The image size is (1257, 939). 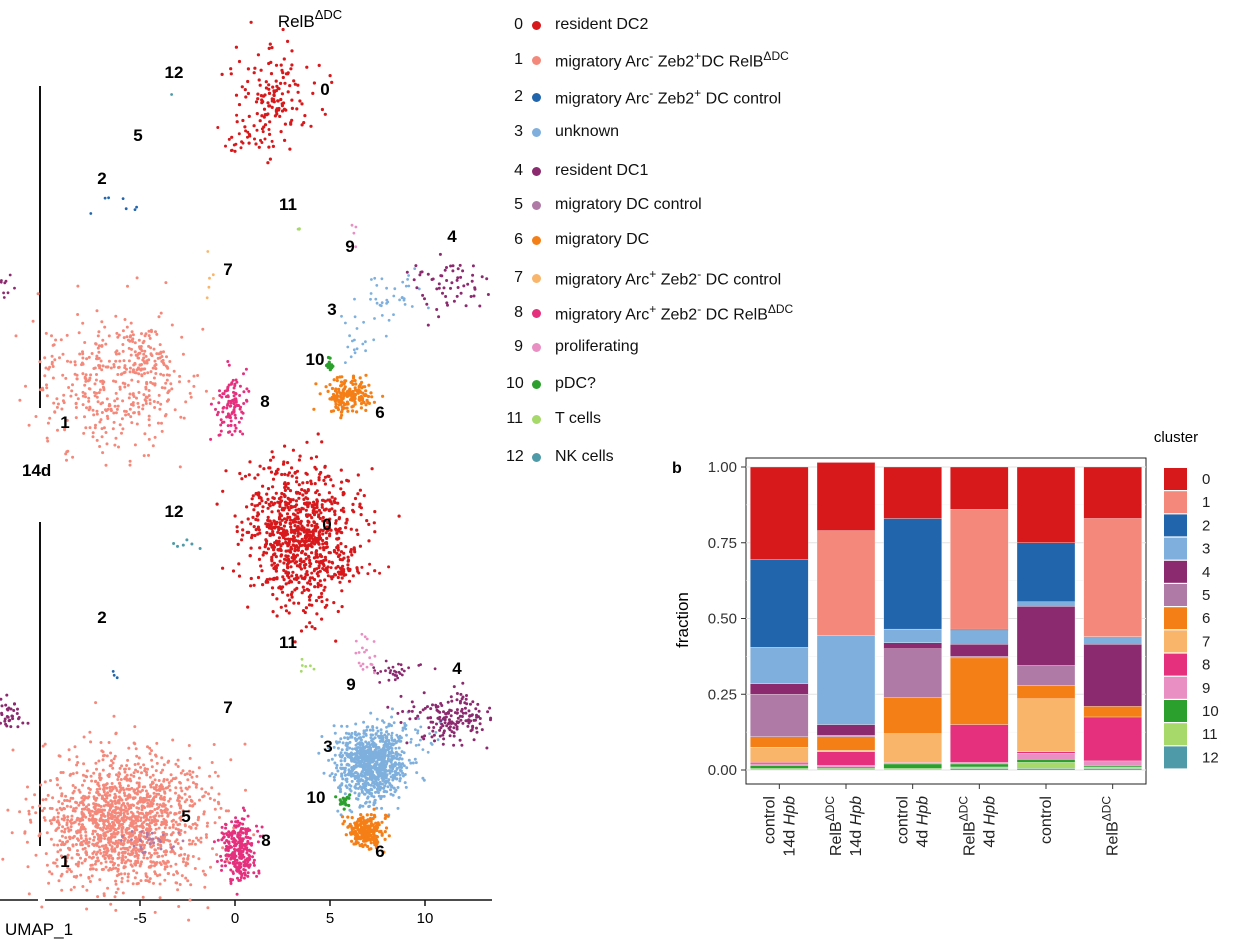 What do you see at coordinates (308, 538) in the screenshot?
I see `cluster-0-points` at bounding box center [308, 538].